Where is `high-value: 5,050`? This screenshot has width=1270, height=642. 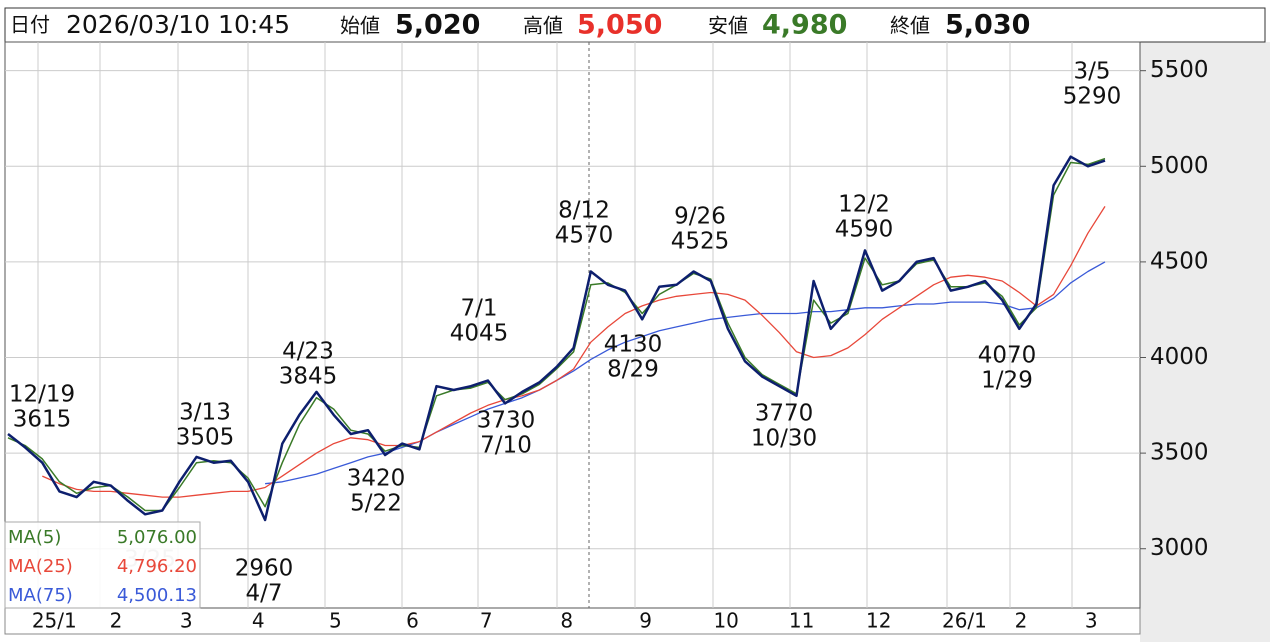
high-value: 5,050 is located at coordinates (619, 25).